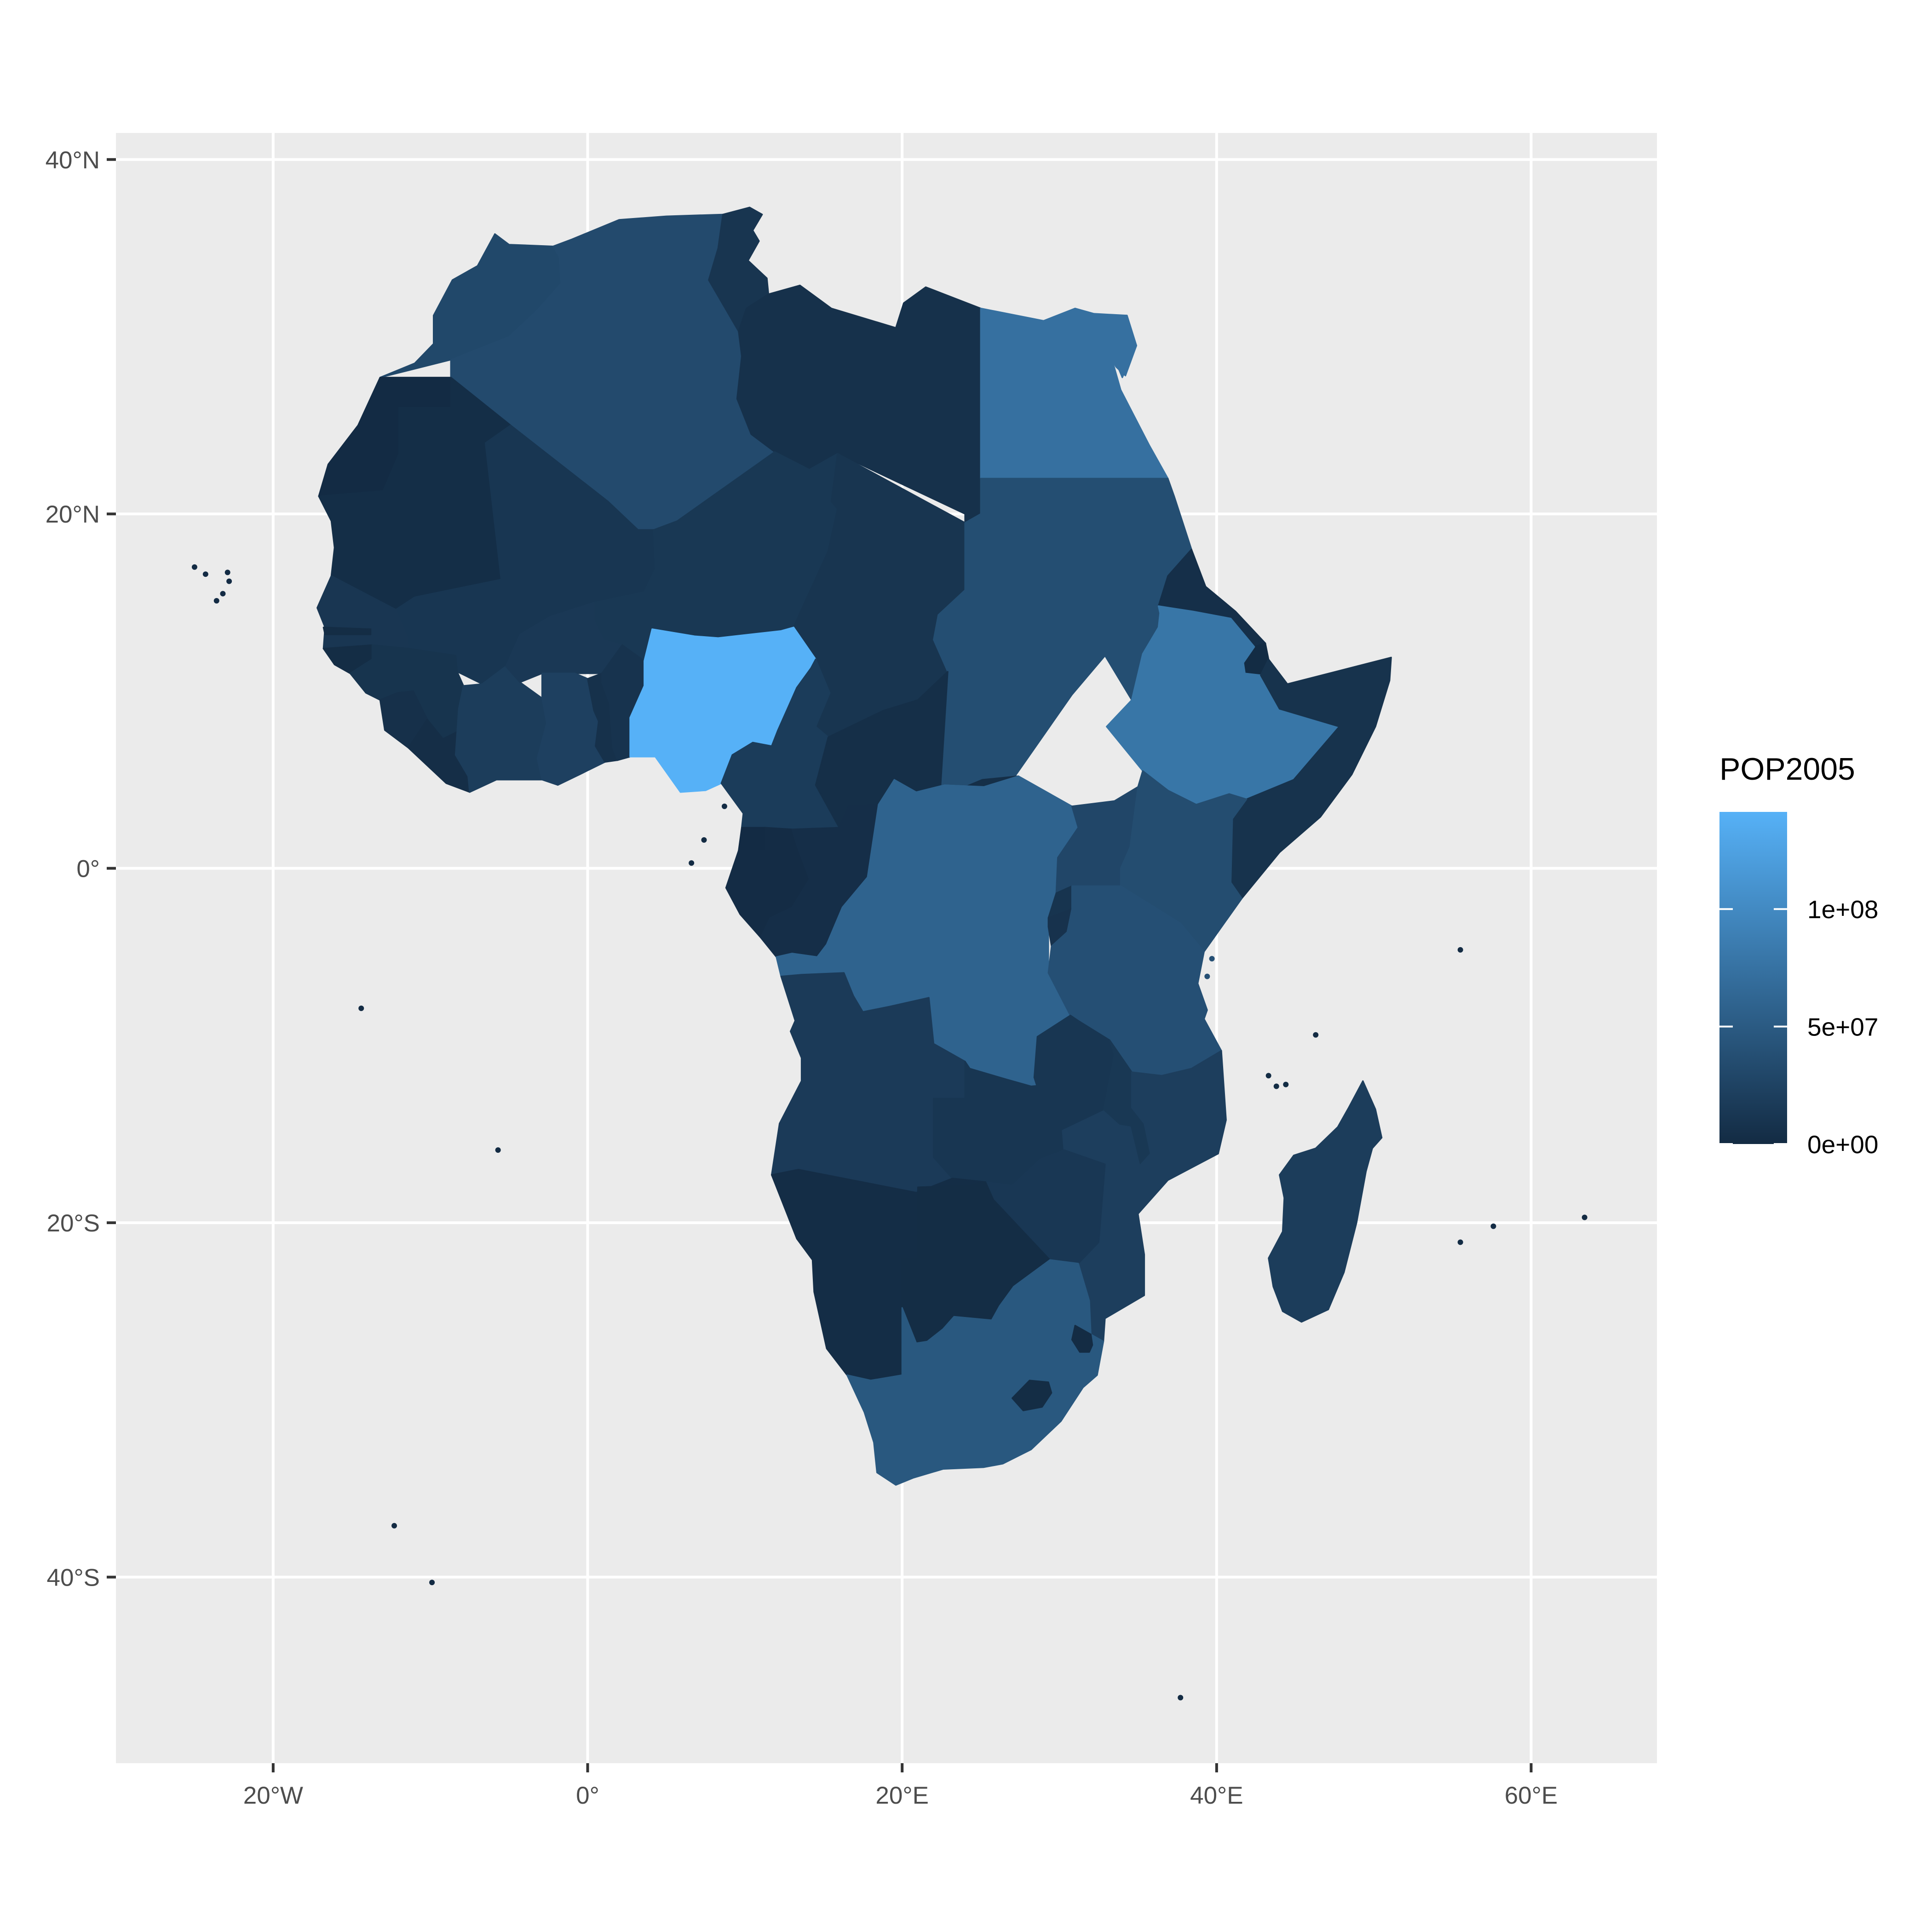 The height and width of the screenshot is (1932, 1932). Describe the element at coordinates (73, 1578) in the screenshot. I see `y-tick-label-4: 40°S` at that location.